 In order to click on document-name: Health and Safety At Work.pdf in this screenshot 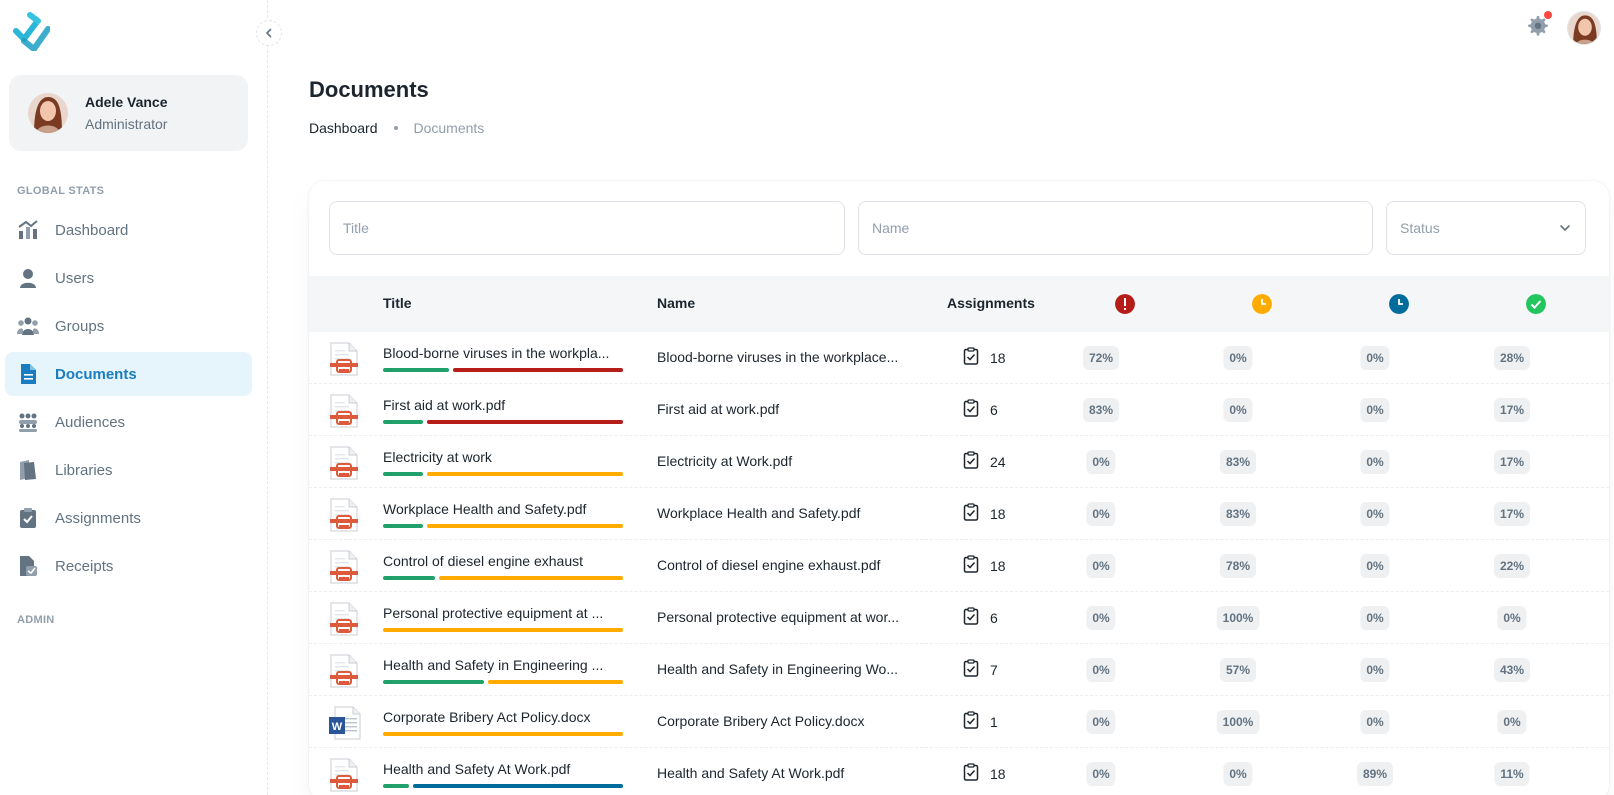, I will do `click(751, 773)`.